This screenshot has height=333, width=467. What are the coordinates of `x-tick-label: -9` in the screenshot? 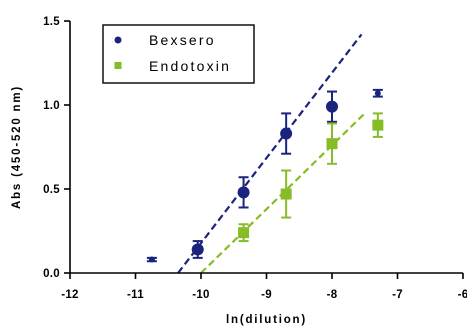 It's located at (266, 295).